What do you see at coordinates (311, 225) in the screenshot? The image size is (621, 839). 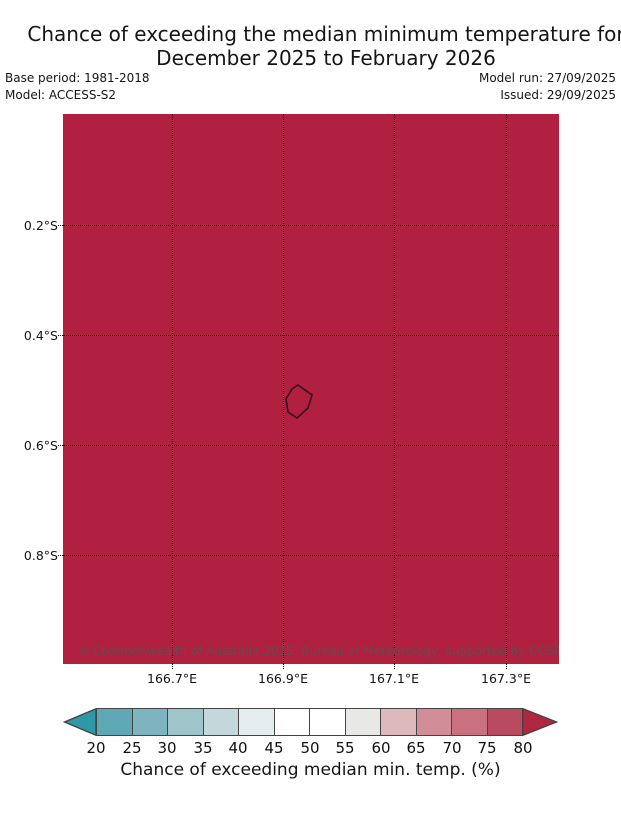 I see `gridline-horizontal-0.2S` at bounding box center [311, 225].